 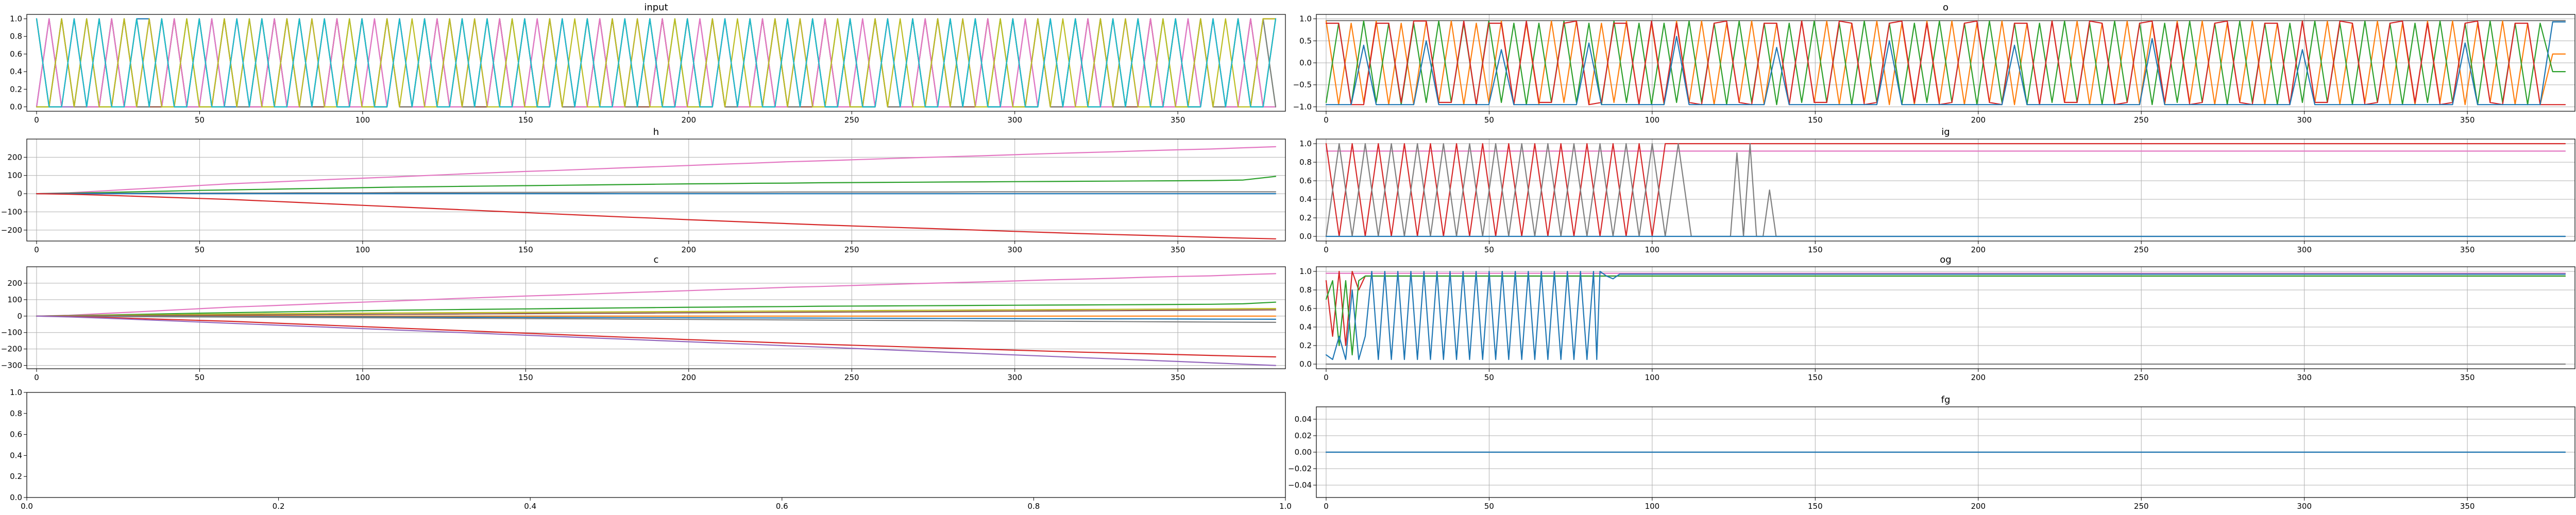 I want to click on x-tick-label: 1.0, so click(x=1285, y=507).